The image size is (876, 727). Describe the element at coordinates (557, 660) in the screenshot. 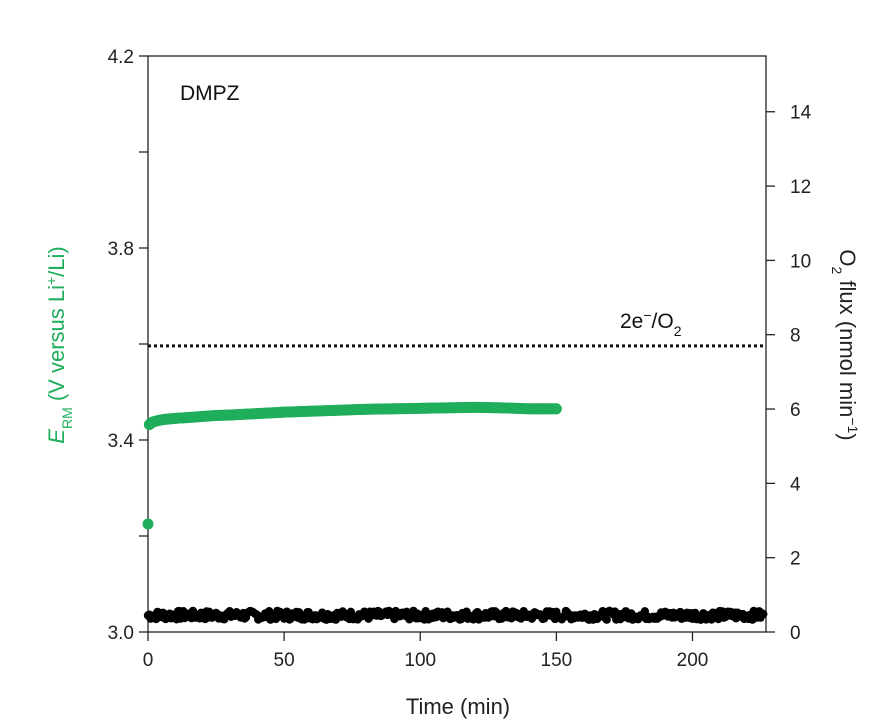

I see `x-tick-label: 150` at that location.